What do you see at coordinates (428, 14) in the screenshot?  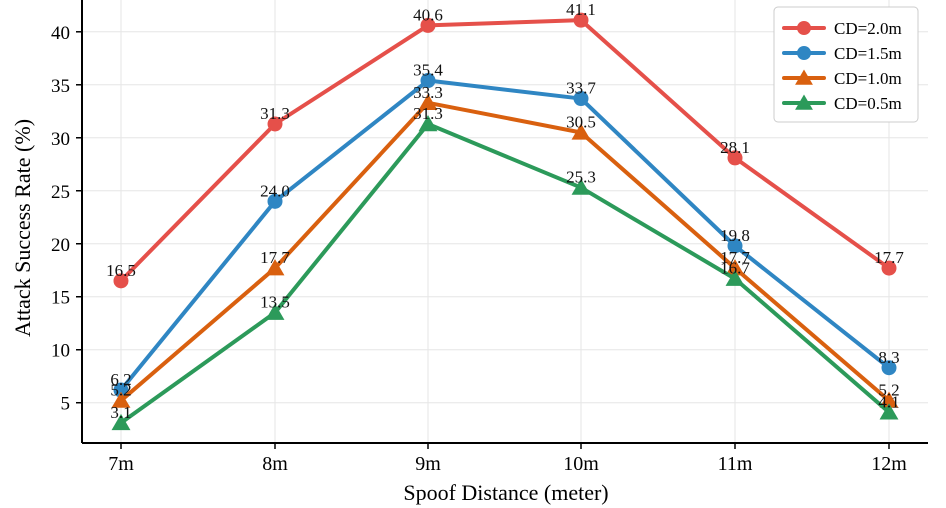 I see `data-label: 40.6` at bounding box center [428, 14].